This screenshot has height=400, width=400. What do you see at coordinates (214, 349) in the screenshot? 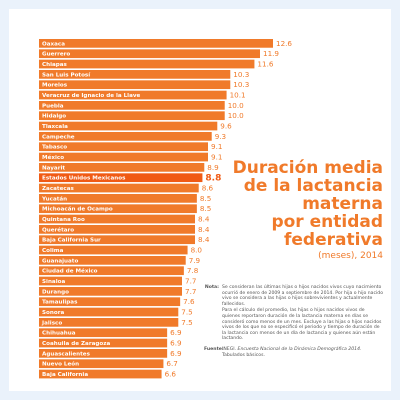
I see `source-label: Fuente:` at bounding box center [214, 349].